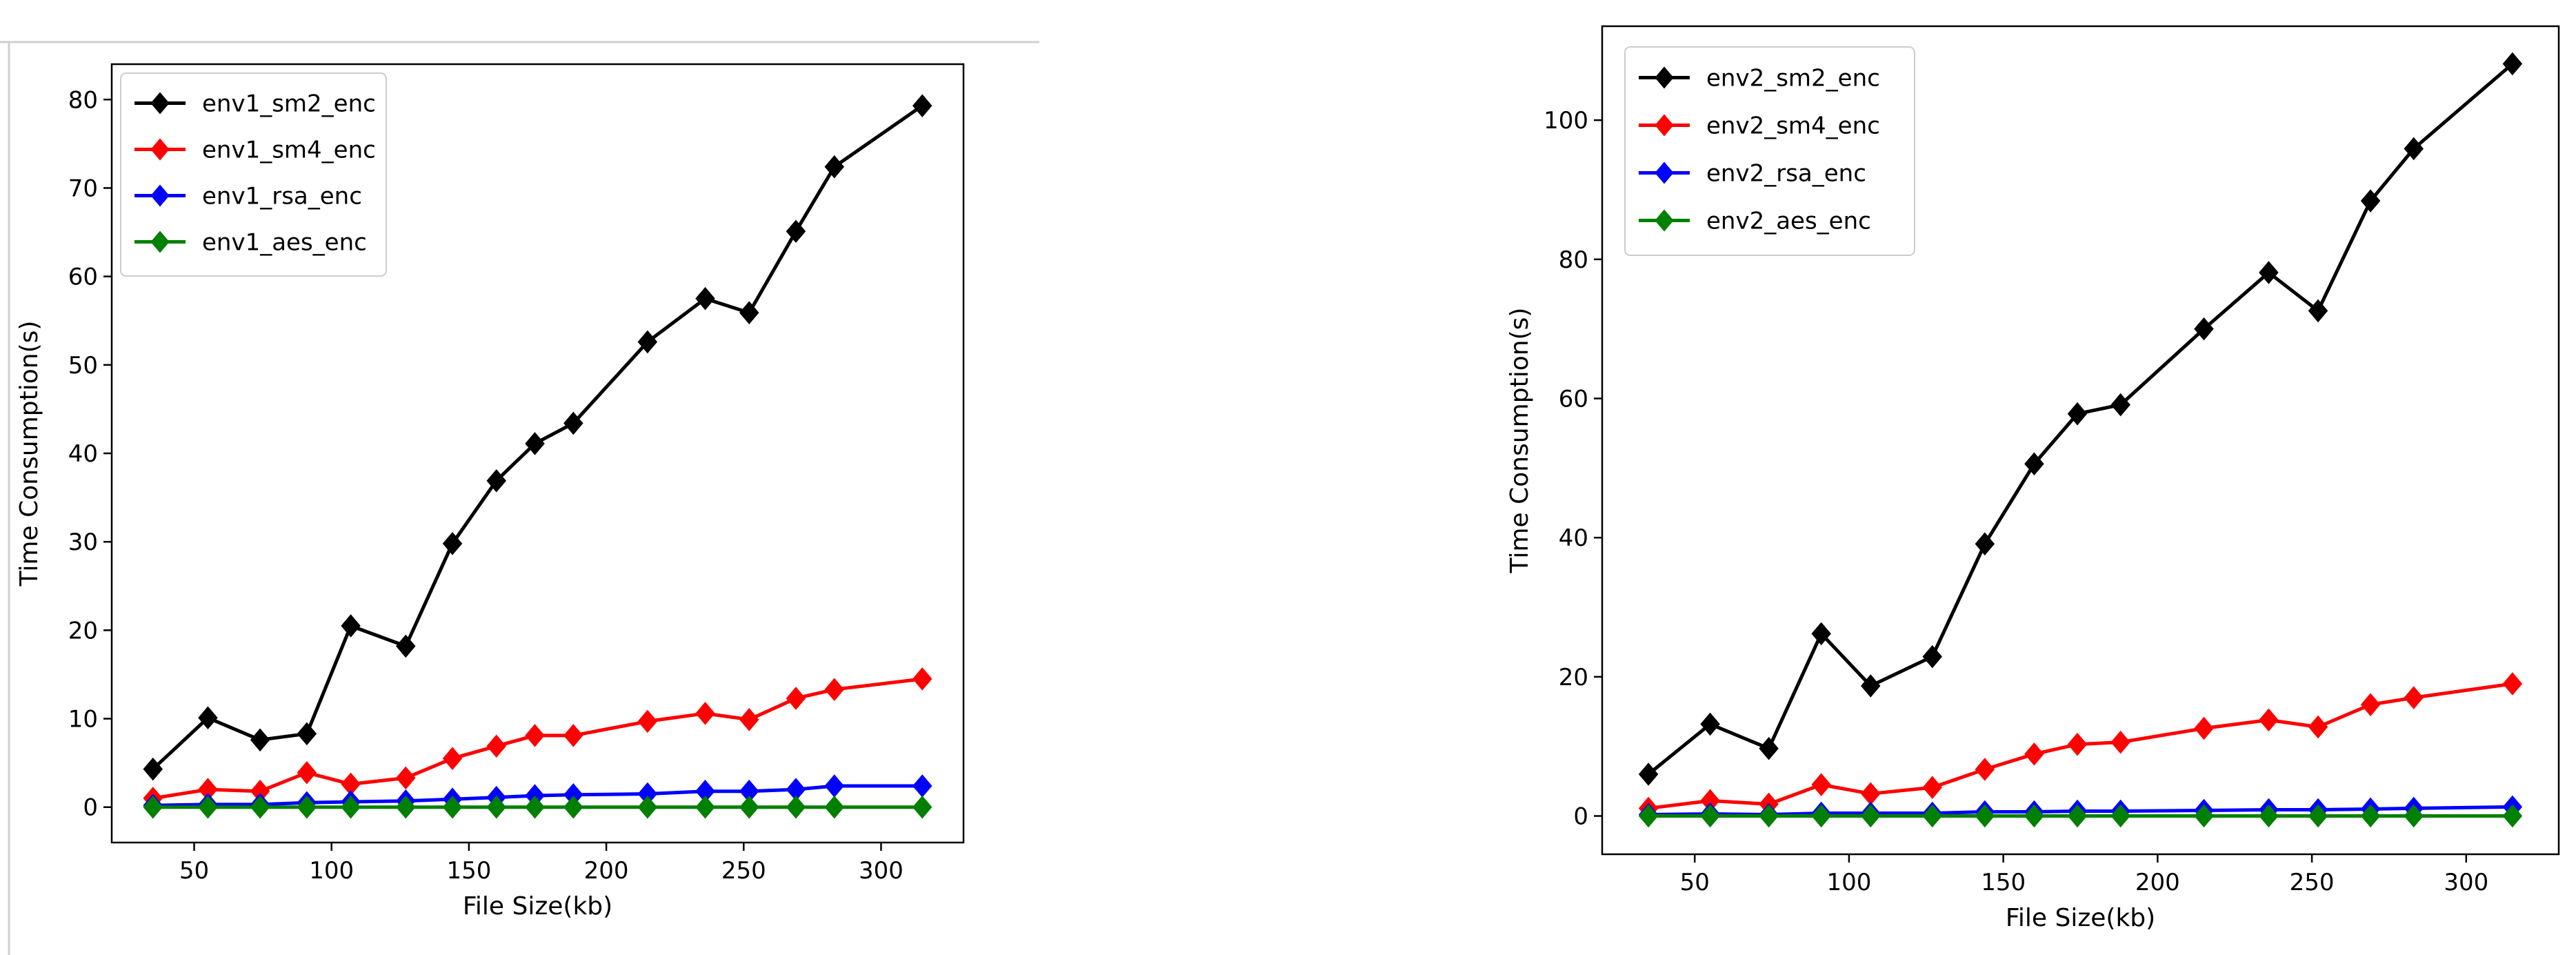  Describe the element at coordinates (282, 196) in the screenshot. I see `legend-label: env1_rsa_enc` at that location.